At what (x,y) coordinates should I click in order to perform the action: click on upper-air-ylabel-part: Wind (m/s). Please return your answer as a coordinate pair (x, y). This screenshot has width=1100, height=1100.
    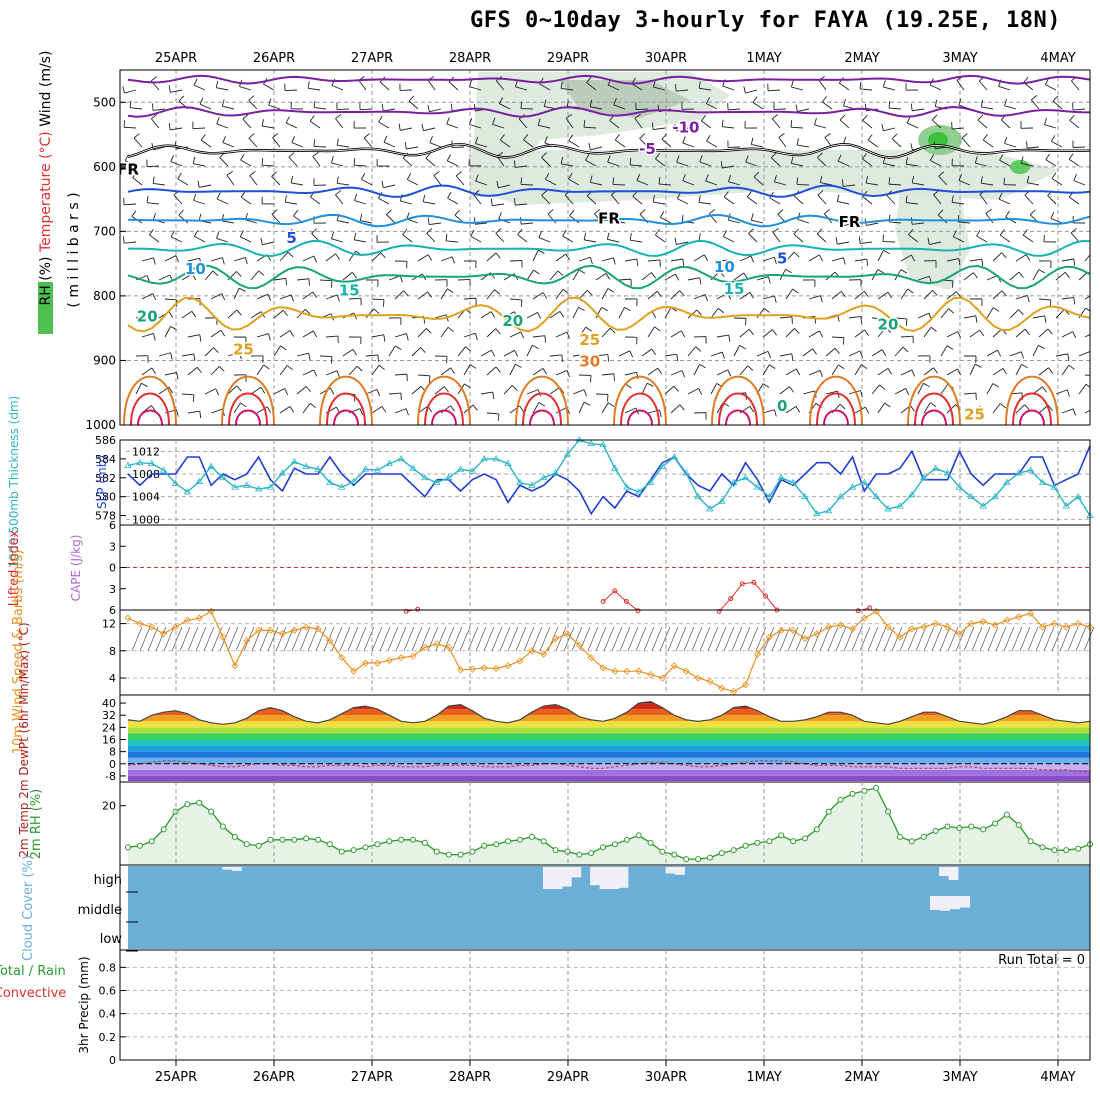
    Looking at the image, I should click on (46, 89).